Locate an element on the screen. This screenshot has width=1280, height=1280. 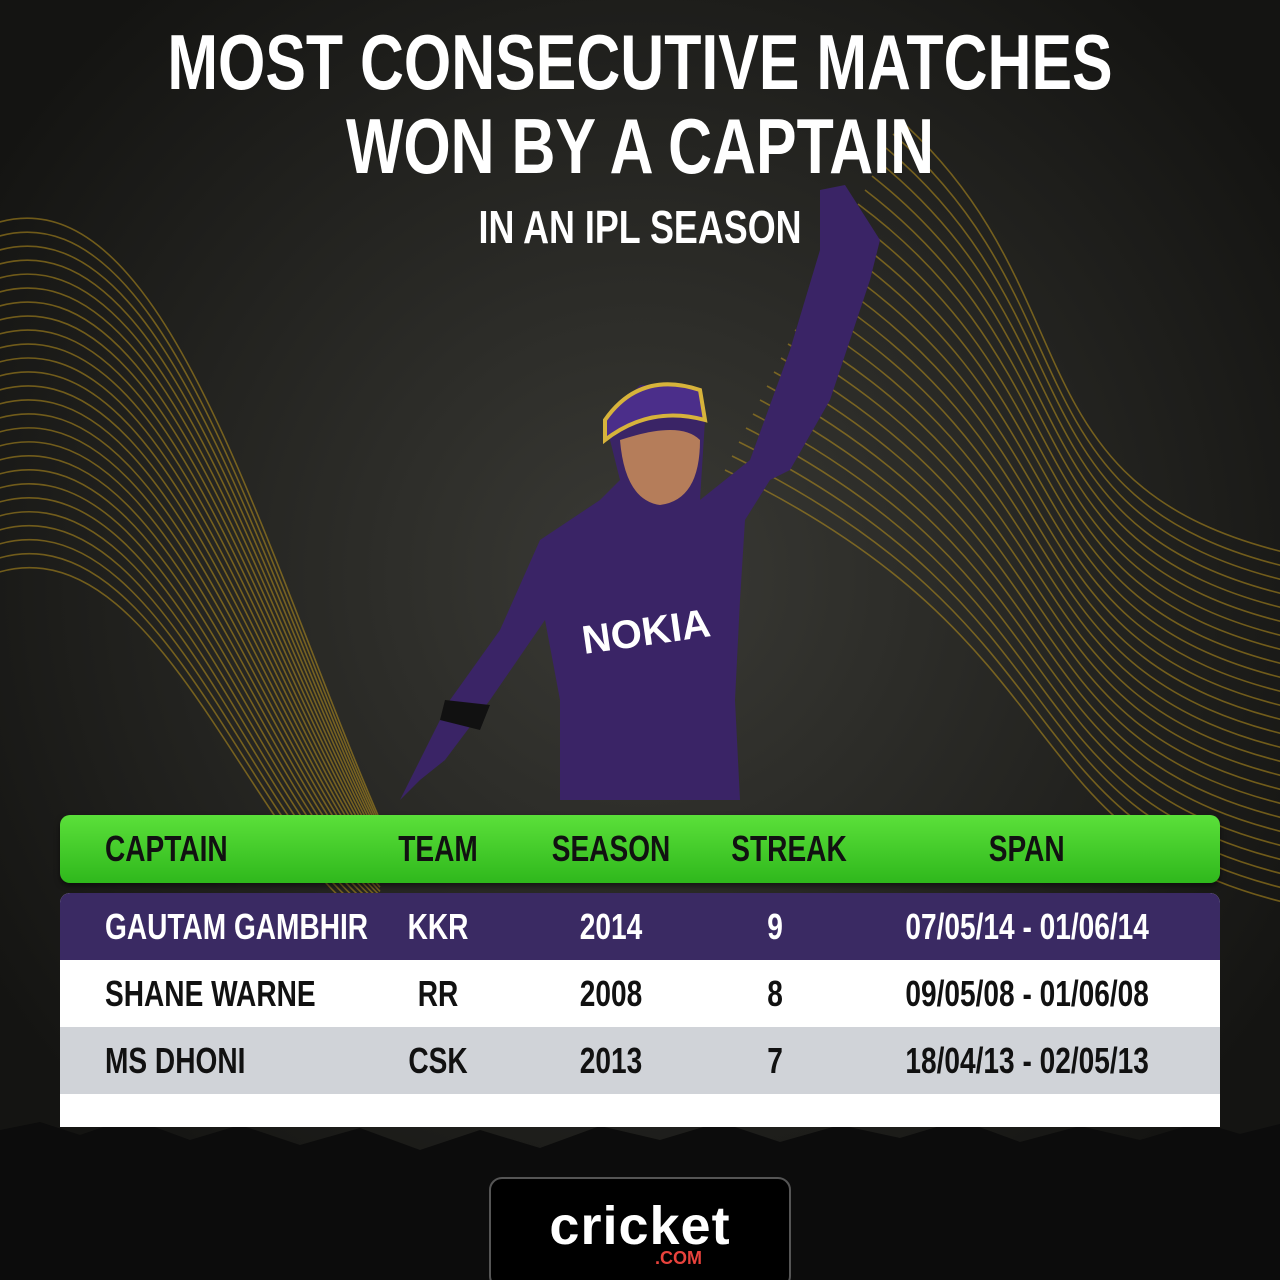
cell-text: 18/04/13 - 02/05/13 is located at coordinates (1027, 1060).